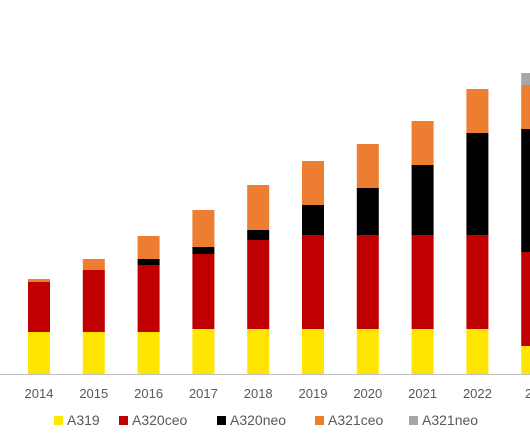 This screenshot has width=530, height=447. Describe the element at coordinates (93, 353) in the screenshot. I see `bar-segment-a319-2015` at that location.